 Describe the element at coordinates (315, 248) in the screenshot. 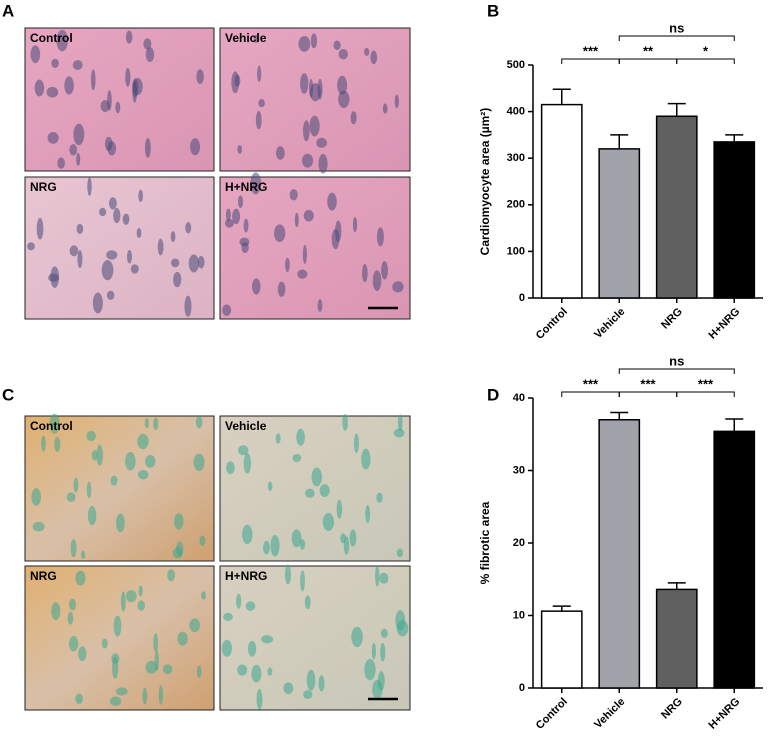

I see `micrograph` at that location.